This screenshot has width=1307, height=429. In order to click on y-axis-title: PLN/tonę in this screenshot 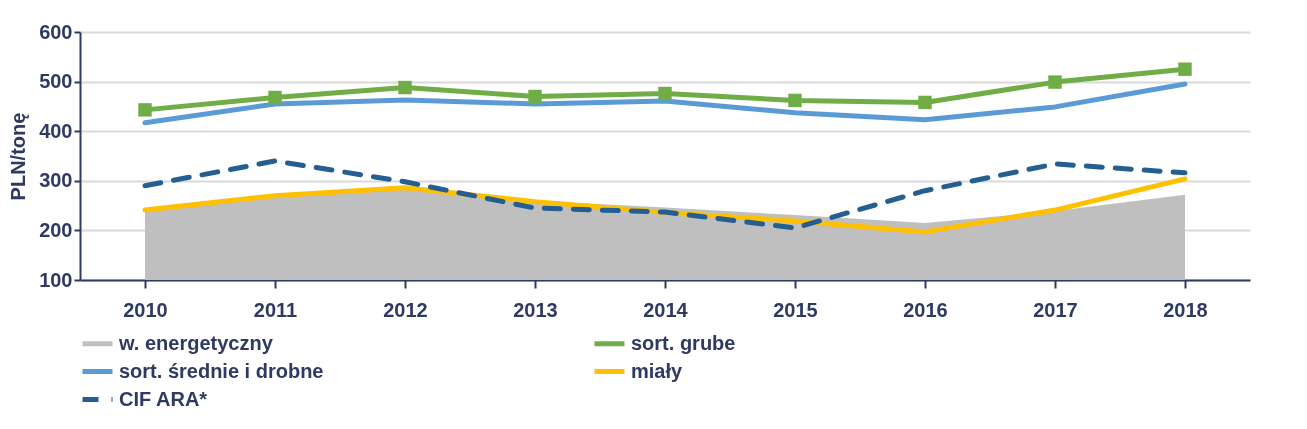, I will do `click(18, 156)`.